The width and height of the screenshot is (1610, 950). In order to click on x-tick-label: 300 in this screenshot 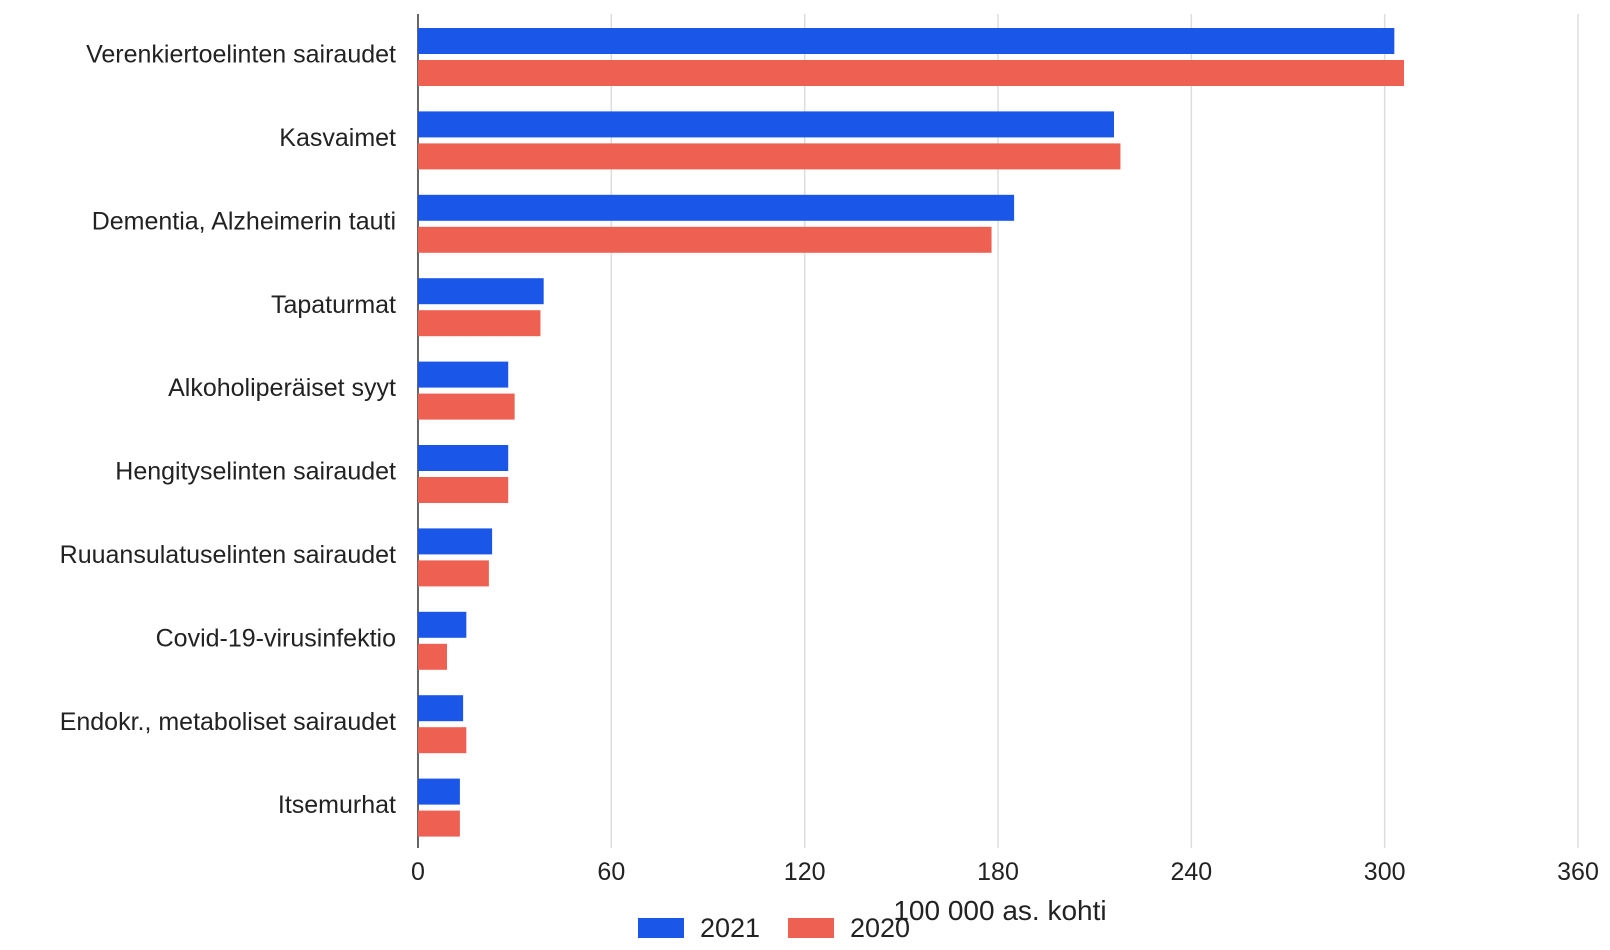, I will do `click(1385, 872)`.